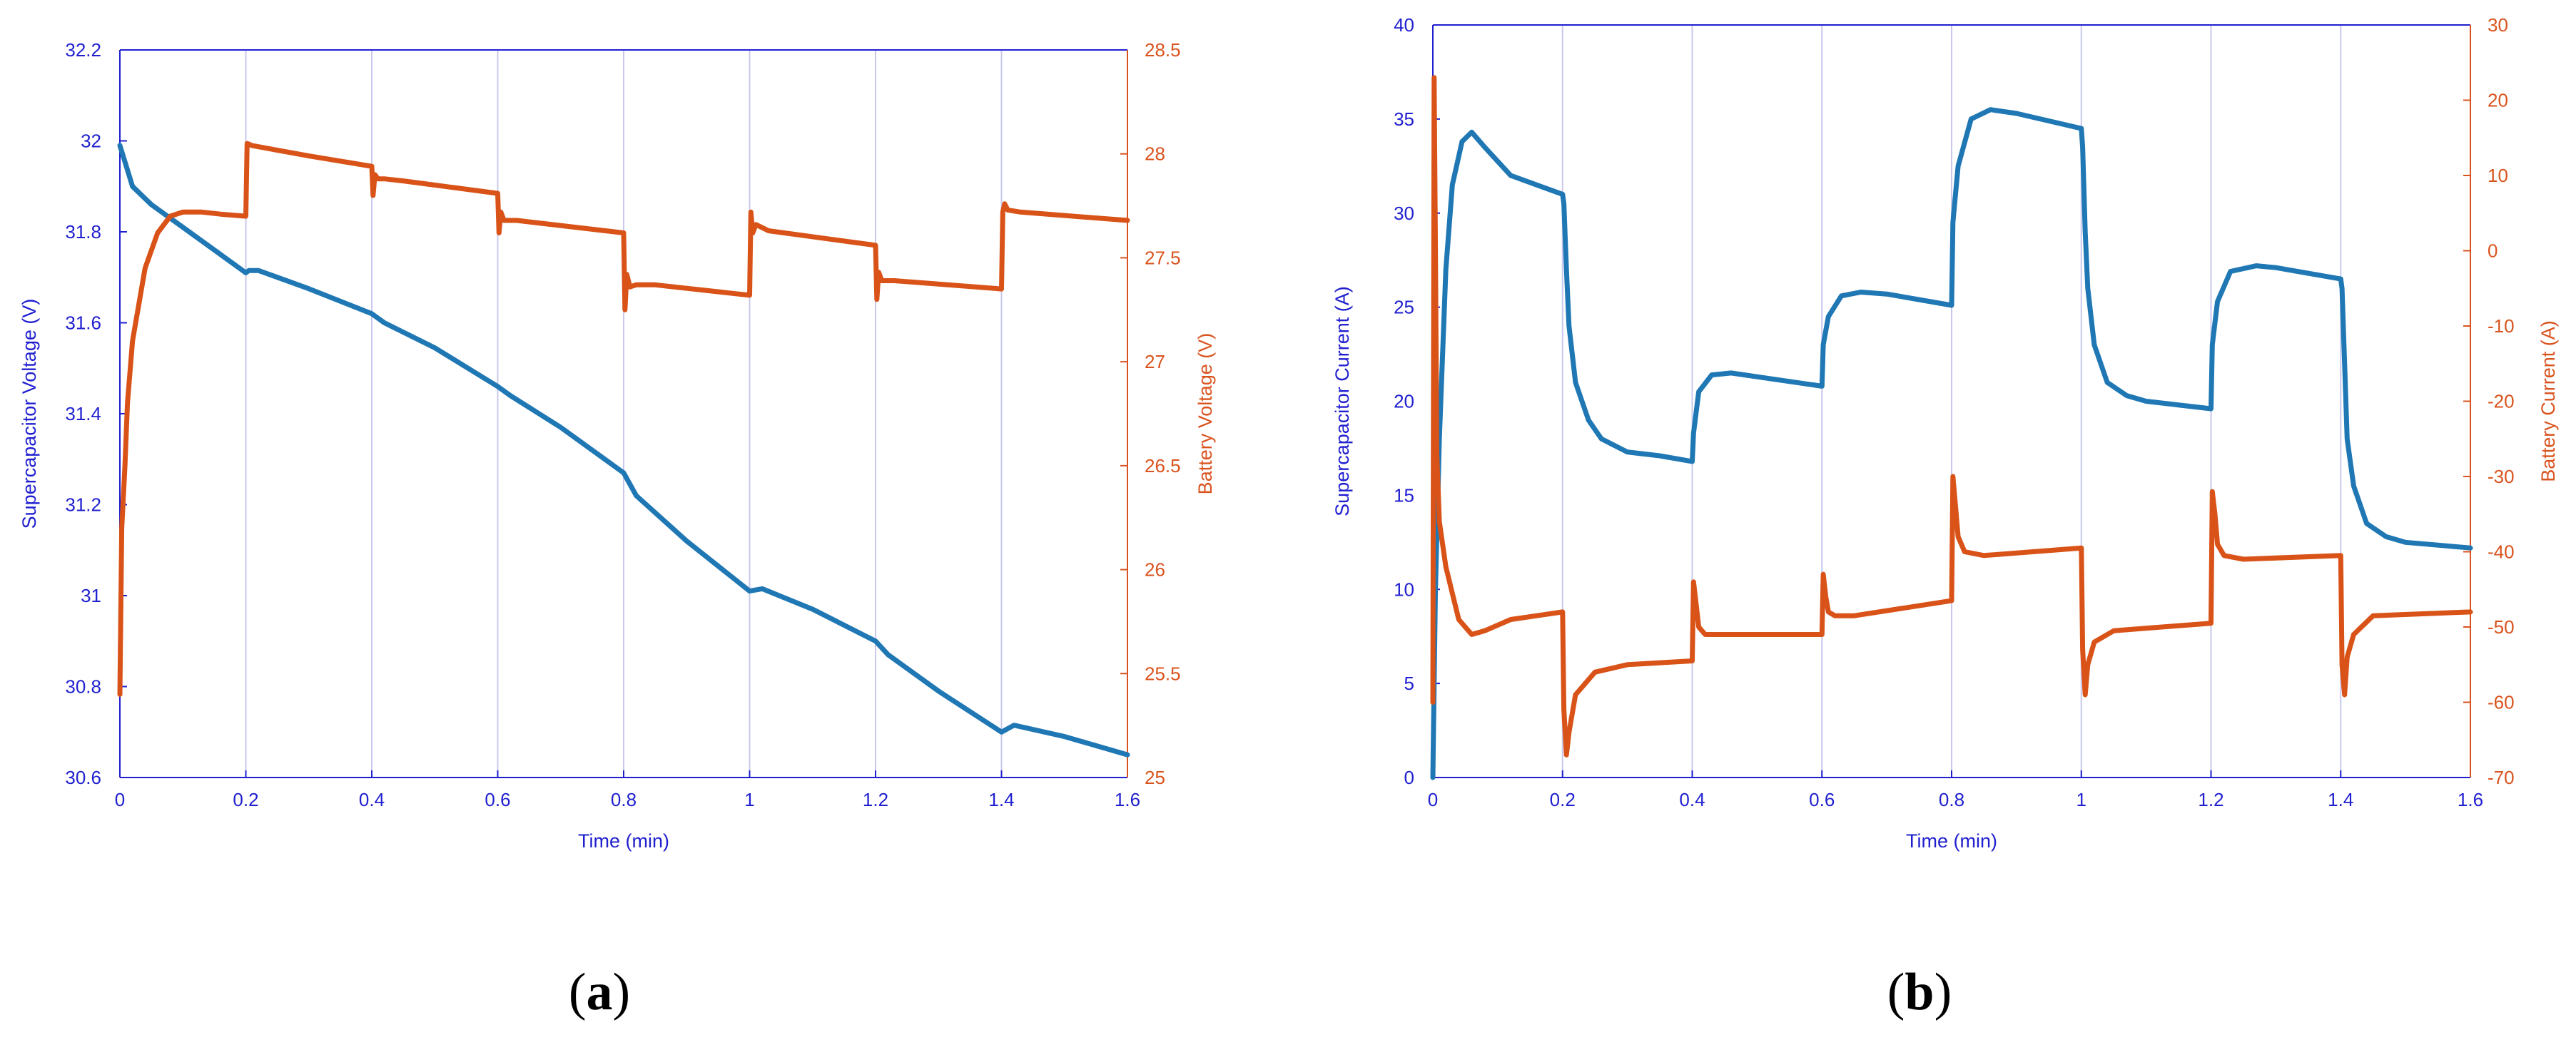 This screenshot has height=1045, width=2576. Describe the element at coordinates (30, 414) in the screenshot. I see `y-axis-label: Supercapacitor Voltage (V)` at that location.